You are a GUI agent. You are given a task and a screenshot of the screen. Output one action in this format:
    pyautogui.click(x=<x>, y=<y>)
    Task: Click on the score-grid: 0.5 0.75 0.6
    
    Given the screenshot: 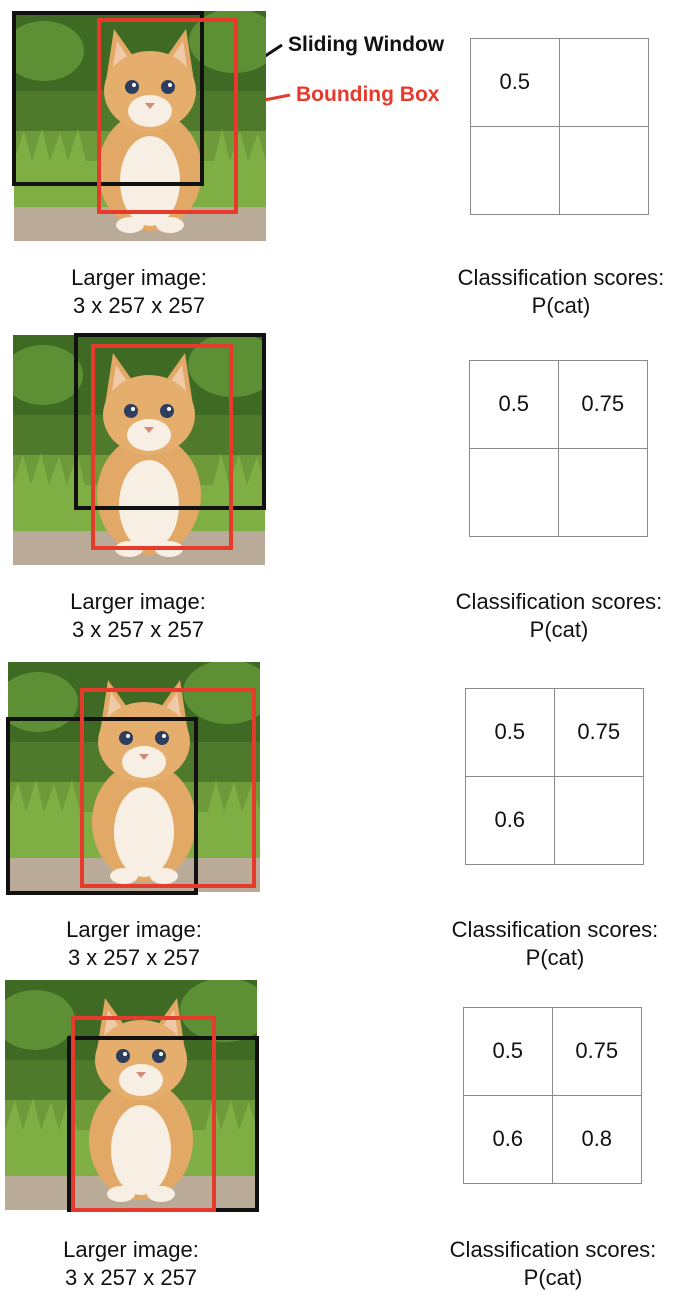 What is the action you would take?
    pyautogui.click(x=554, y=776)
    